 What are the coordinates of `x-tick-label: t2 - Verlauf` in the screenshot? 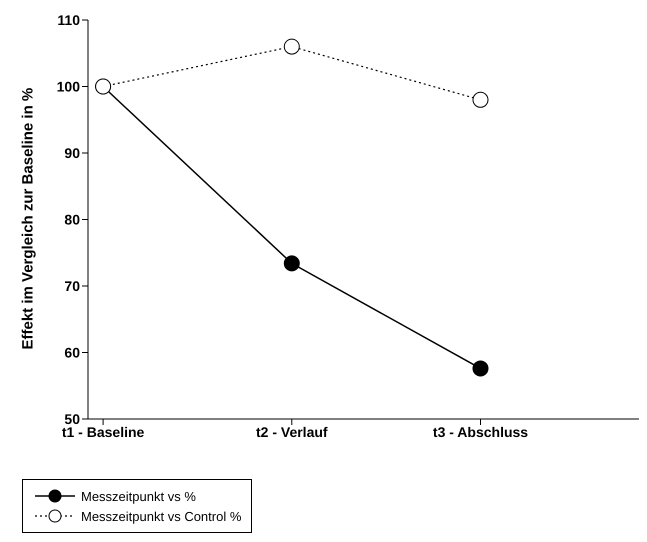 It's located at (292, 432).